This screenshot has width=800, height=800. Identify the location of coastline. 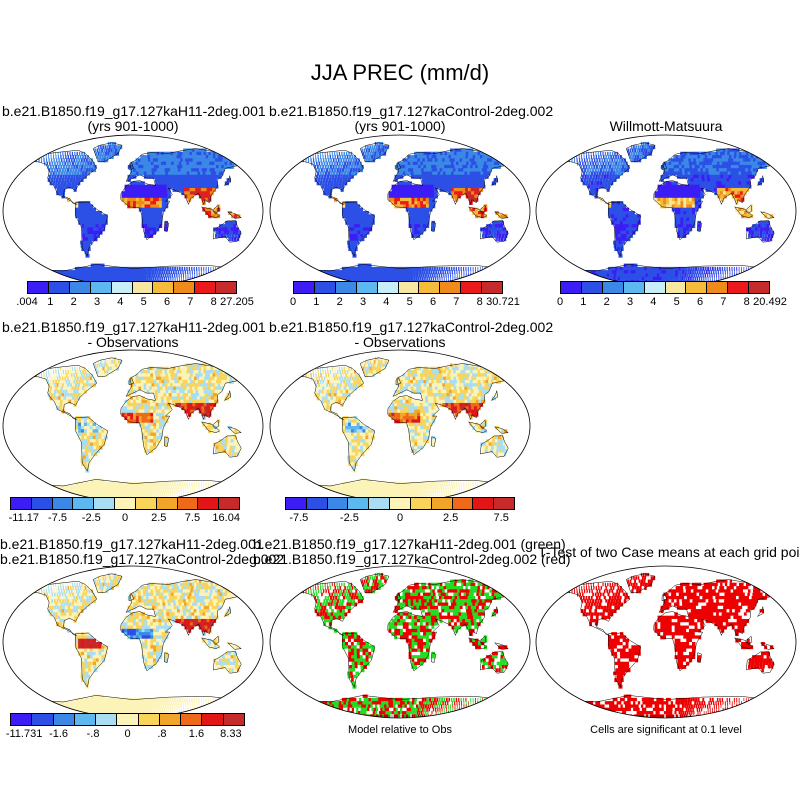
(107, 152).